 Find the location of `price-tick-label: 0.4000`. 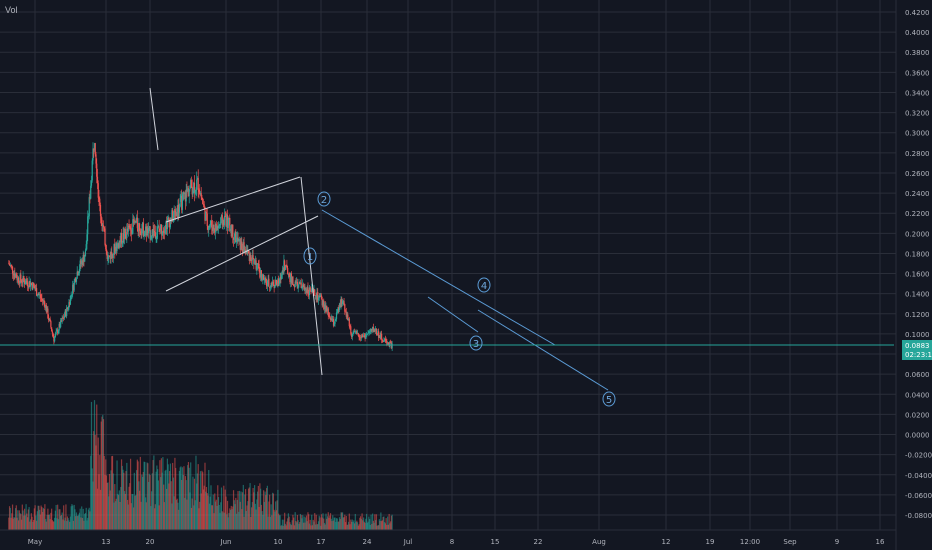

price-tick-label: 0.4000 is located at coordinates (917, 33).